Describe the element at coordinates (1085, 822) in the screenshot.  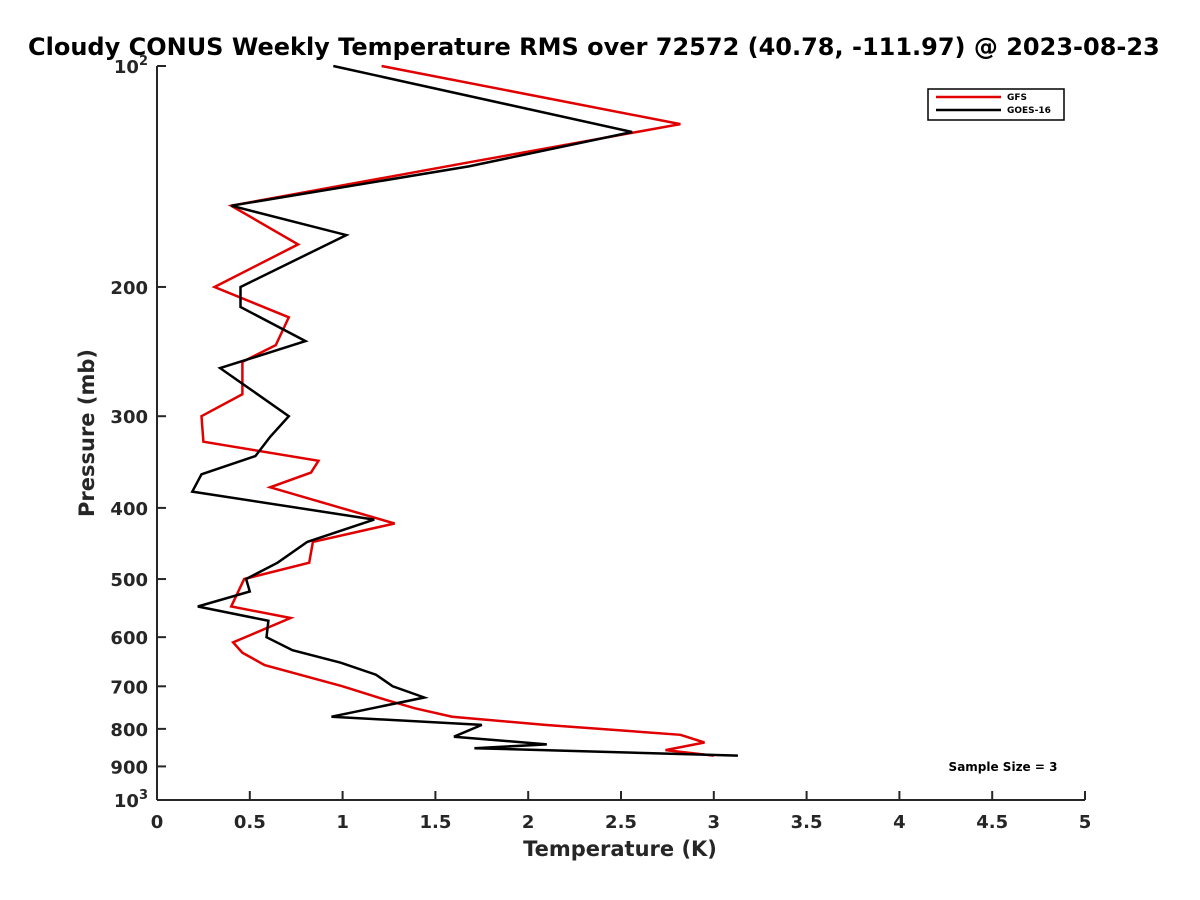
I see `x-tick-label: 5` at that location.